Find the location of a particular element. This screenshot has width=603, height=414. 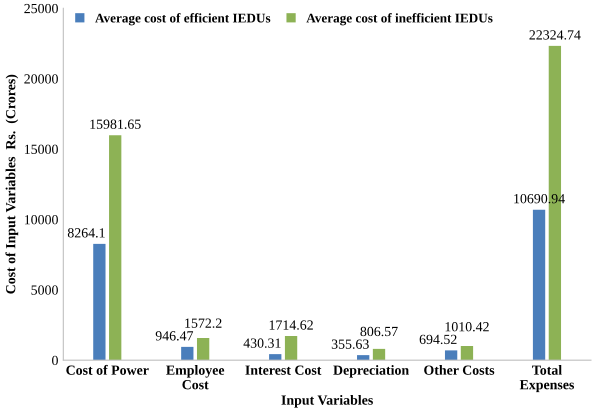

legend-label: Average cost of inefficient IEDUs is located at coordinates (399, 19).